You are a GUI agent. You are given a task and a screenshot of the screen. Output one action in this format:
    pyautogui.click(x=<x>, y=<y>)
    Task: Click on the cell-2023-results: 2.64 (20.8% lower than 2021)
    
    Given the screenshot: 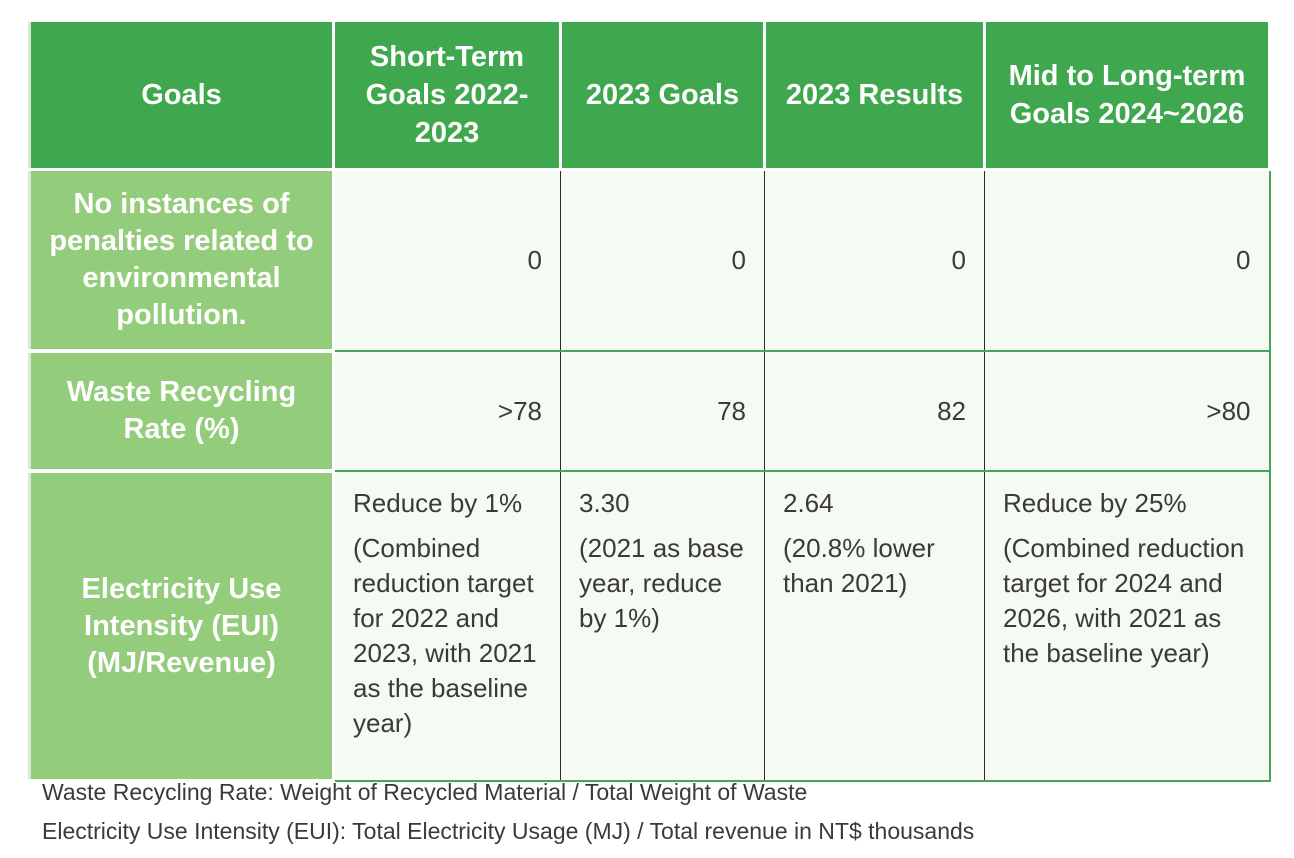 What is the action you would take?
    pyautogui.click(x=874, y=626)
    